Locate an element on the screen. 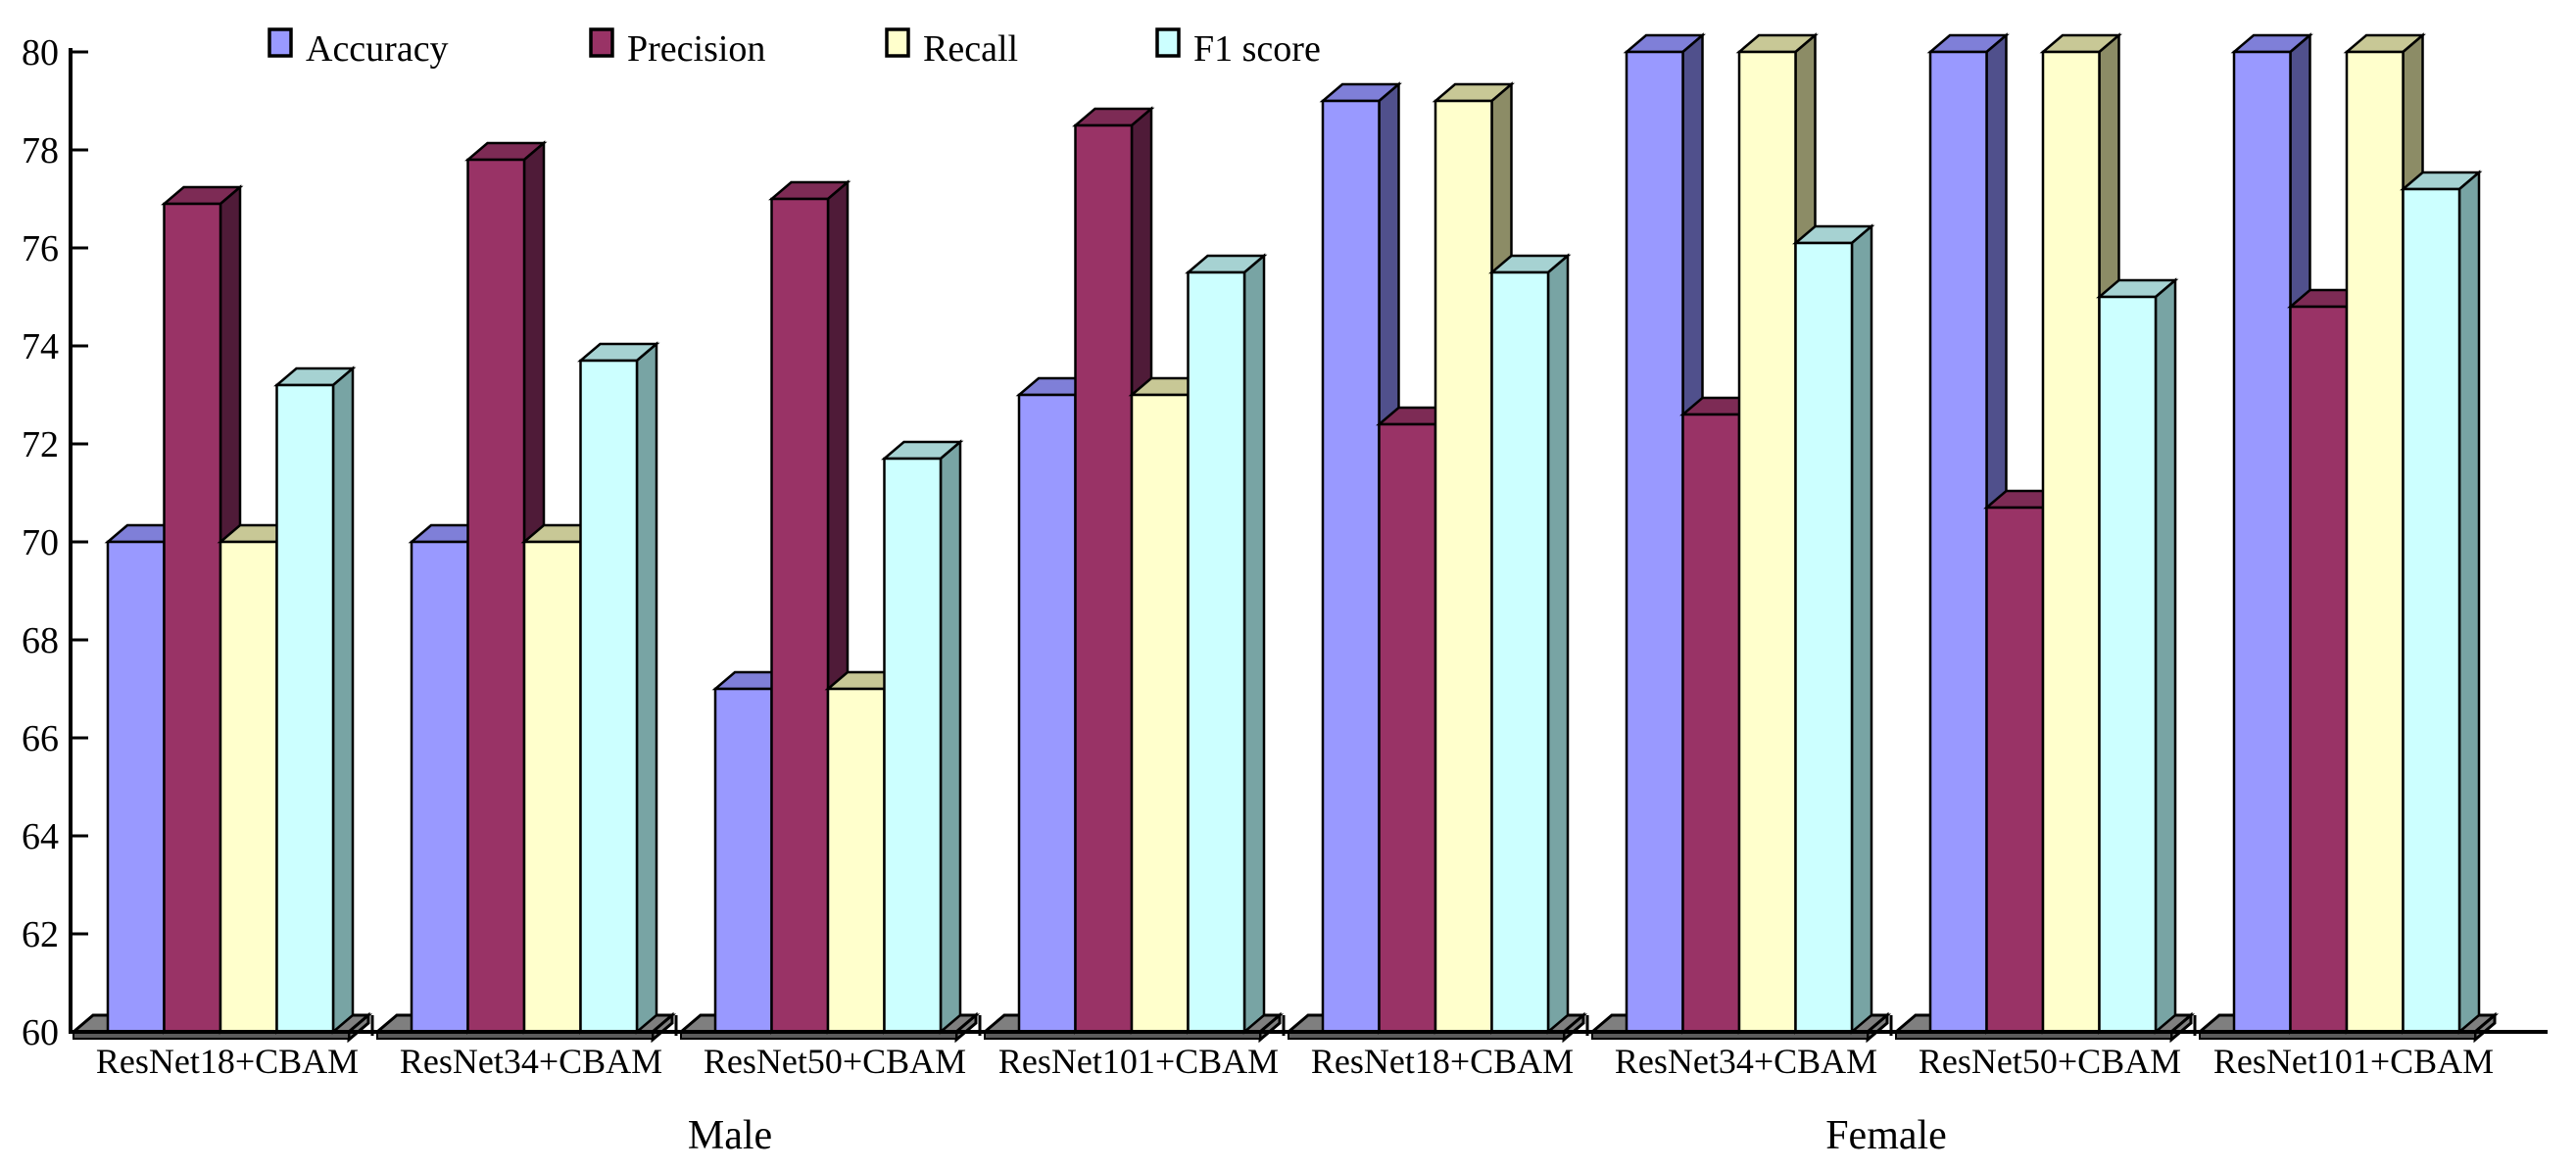  bar-f1-score-group7 is located at coordinates (2137, 656).